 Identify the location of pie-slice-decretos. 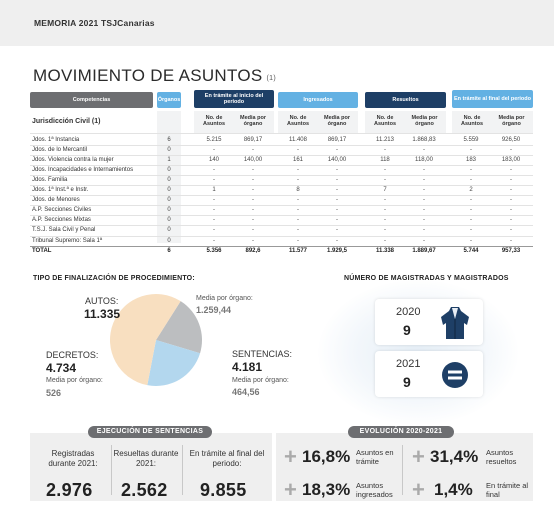
(174, 363).